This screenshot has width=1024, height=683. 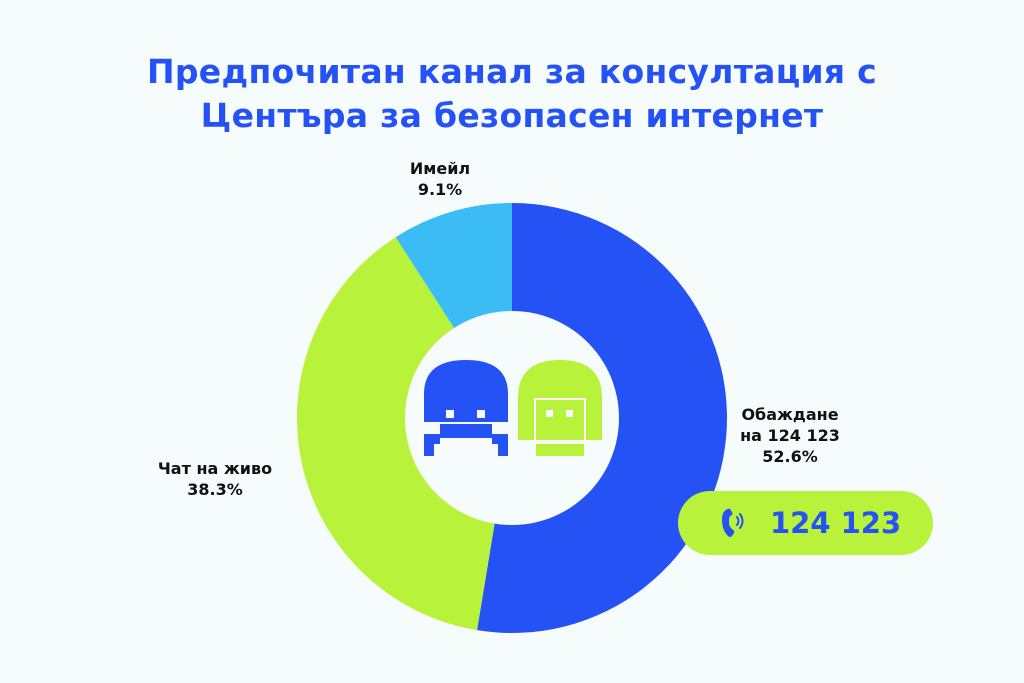 What do you see at coordinates (440, 168) in the screenshot?
I see `slice-label-email-line1: Имейл` at bounding box center [440, 168].